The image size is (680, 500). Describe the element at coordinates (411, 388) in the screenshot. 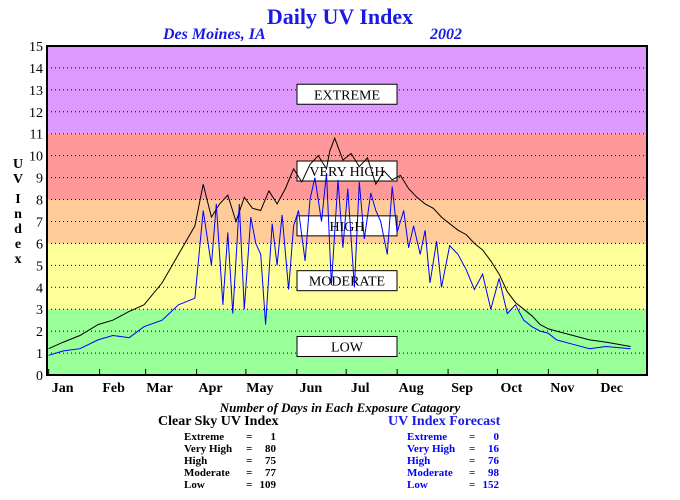

I see `x-tick-label: Aug` at that location.